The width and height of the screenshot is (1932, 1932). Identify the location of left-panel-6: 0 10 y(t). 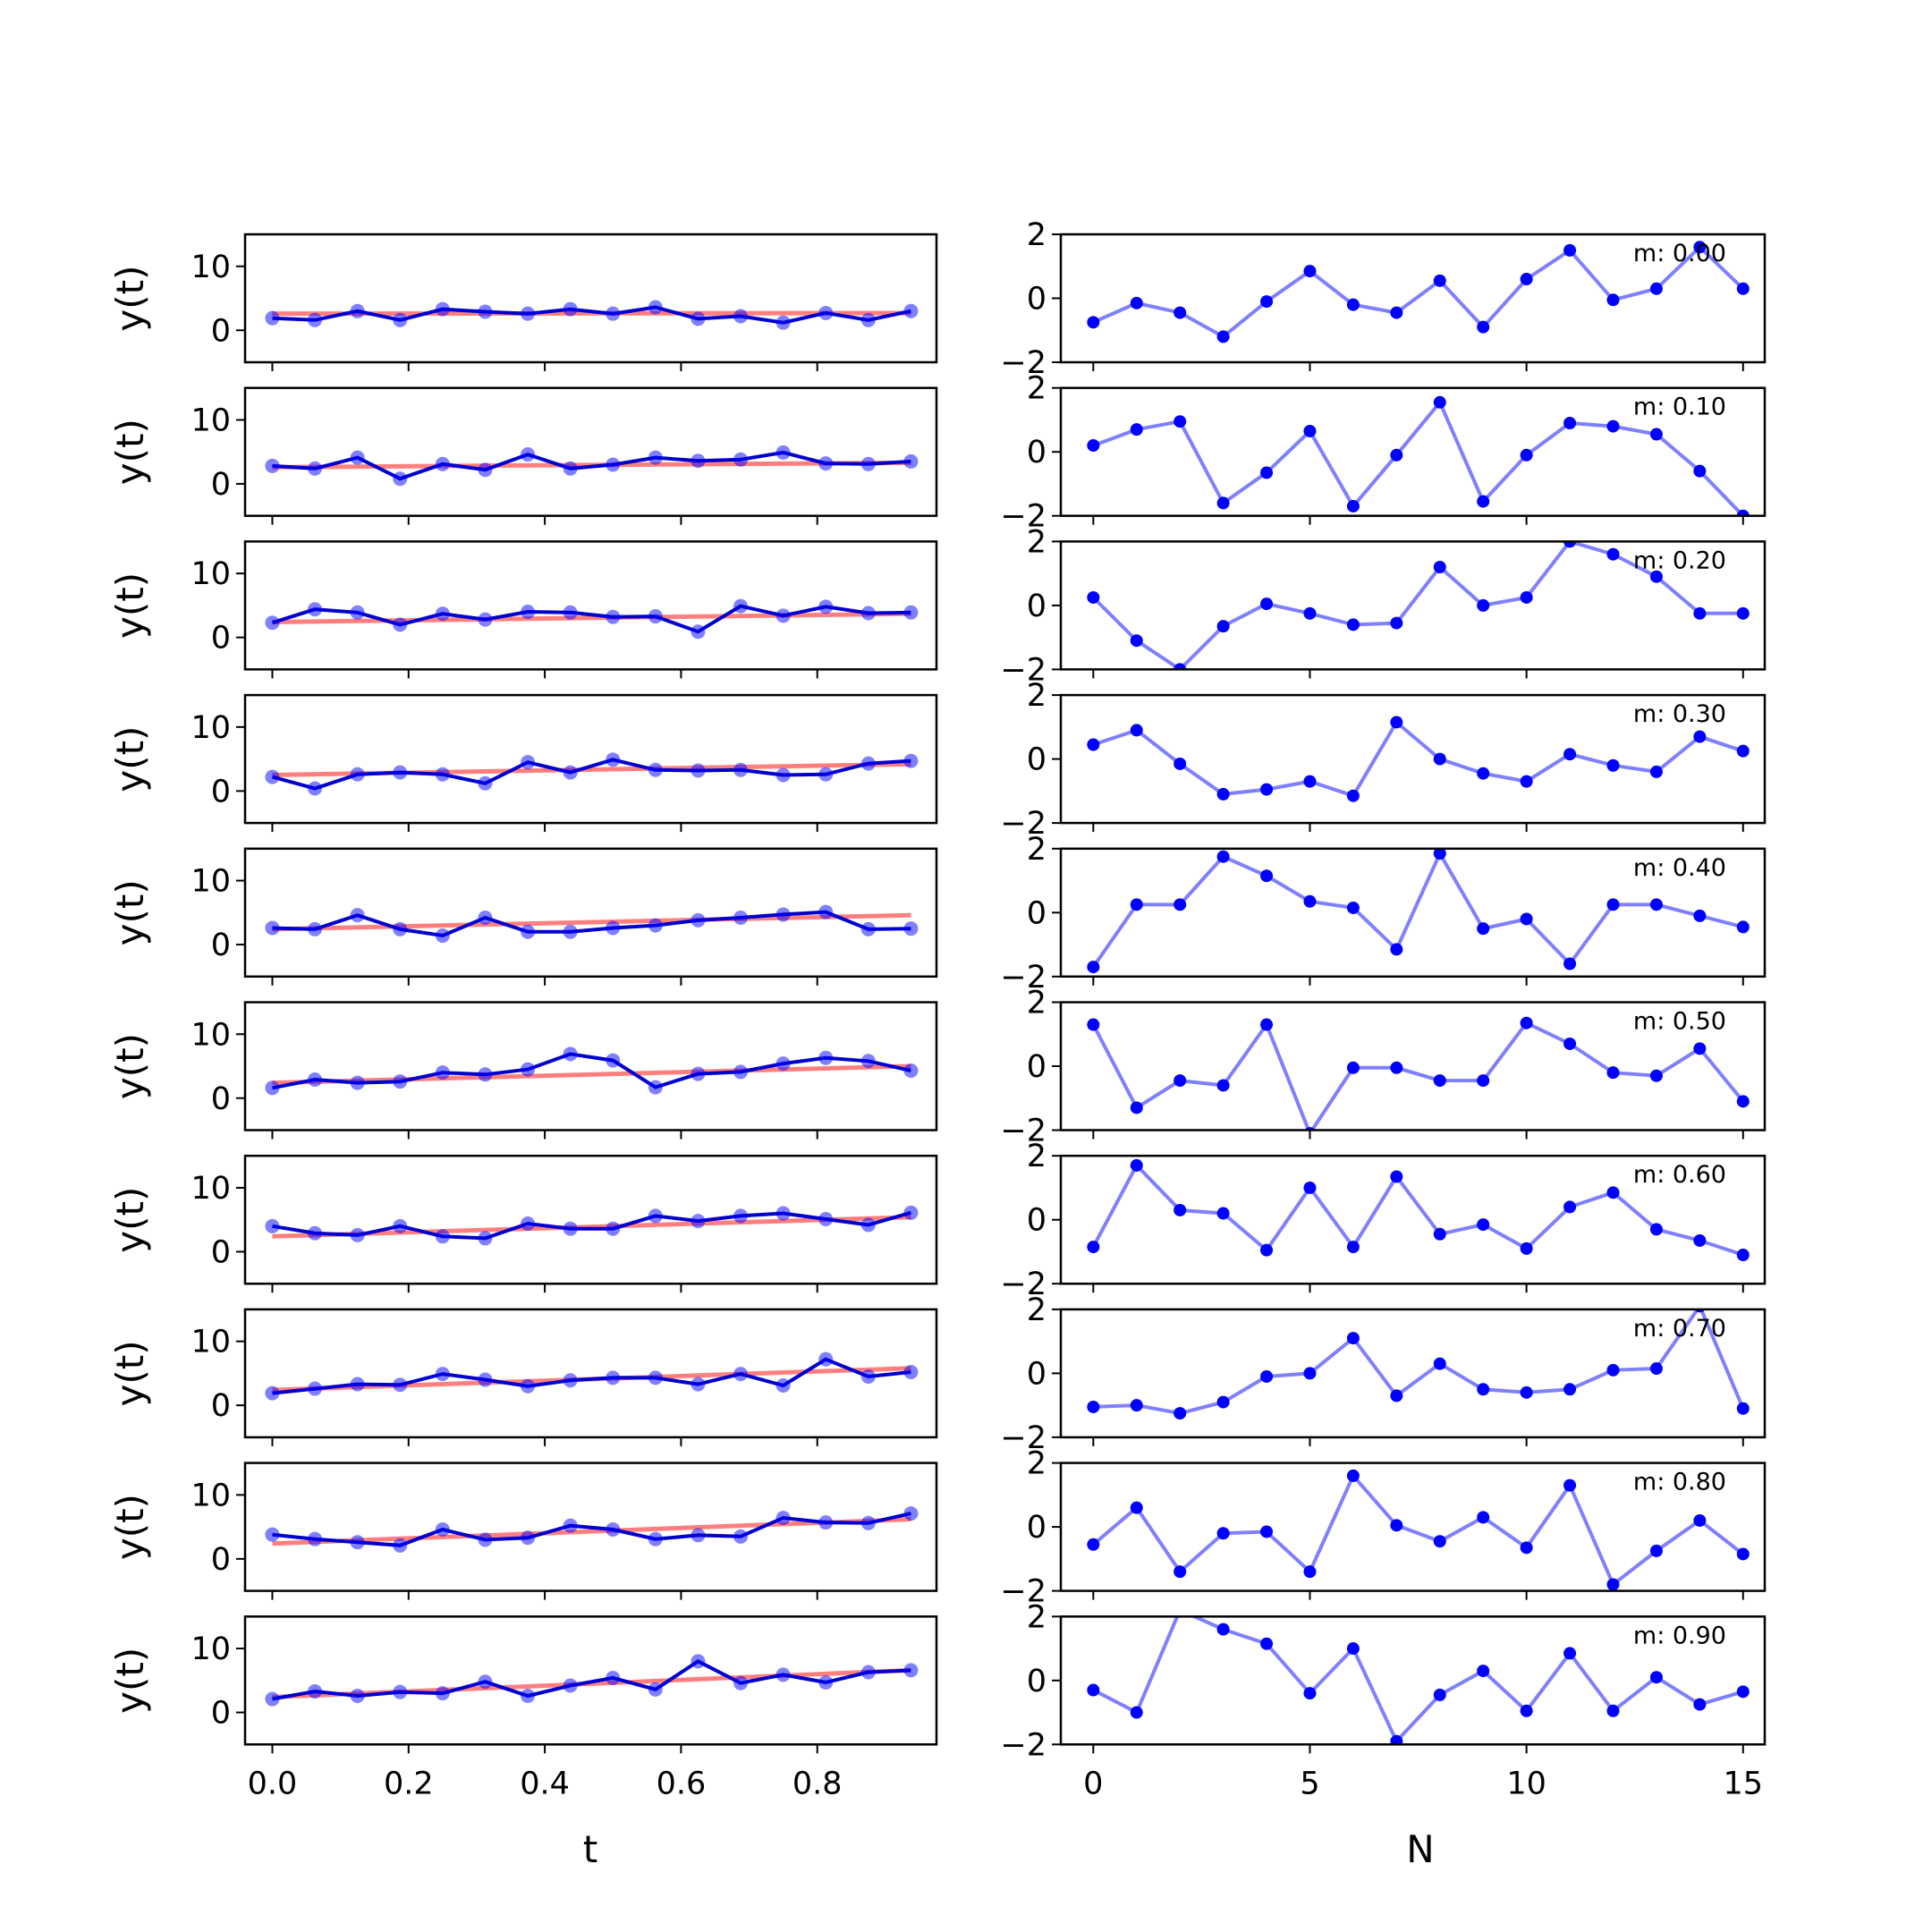
(523, 1223).